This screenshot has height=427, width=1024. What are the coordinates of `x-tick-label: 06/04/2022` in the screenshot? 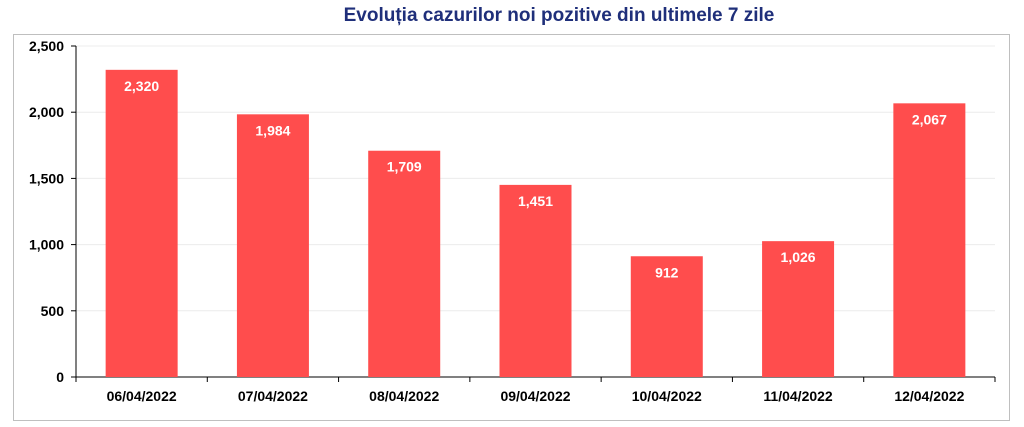 It's located at (142, 396).